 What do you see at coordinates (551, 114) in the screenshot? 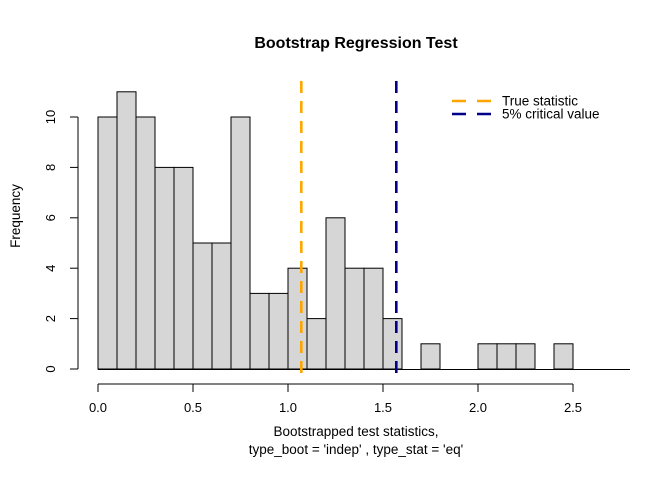
I see `legend-label-critical-value: 5% critical value` at bounding box center [551, 114].